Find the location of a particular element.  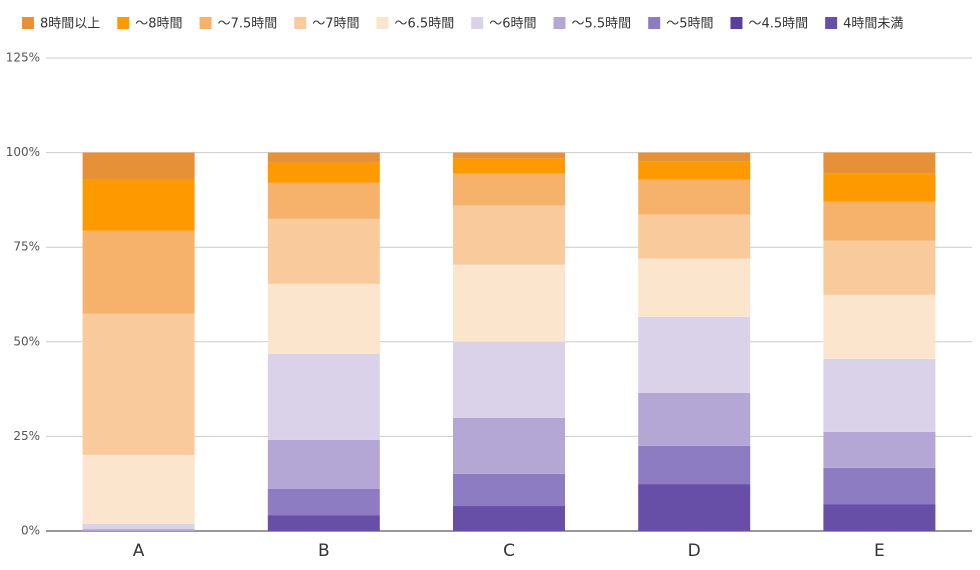

legend-label: 〜6時間 is located at coordinates (512, 24).